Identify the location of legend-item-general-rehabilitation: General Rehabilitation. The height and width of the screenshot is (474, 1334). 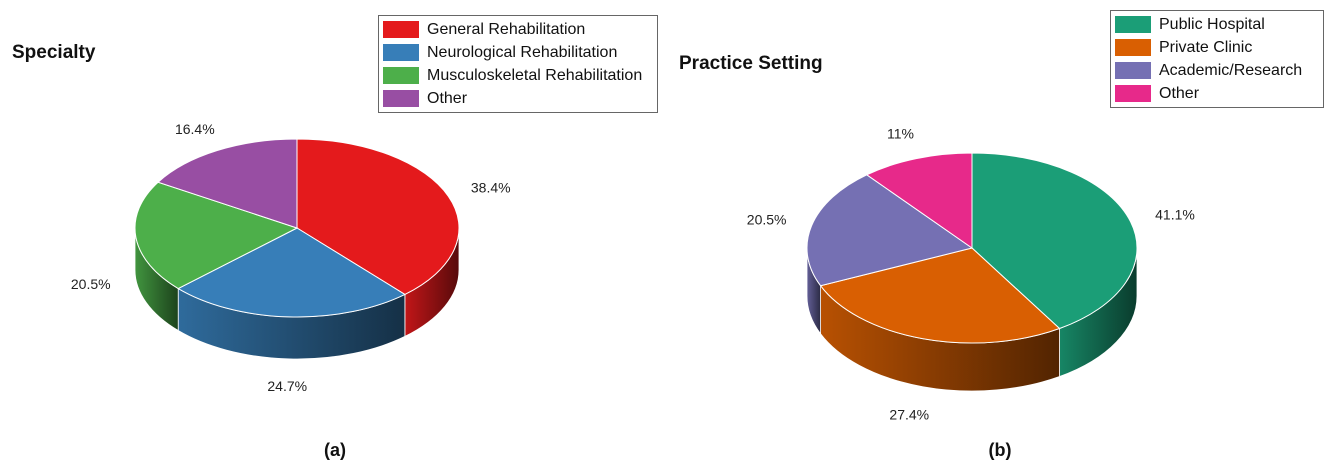
(517, 29).